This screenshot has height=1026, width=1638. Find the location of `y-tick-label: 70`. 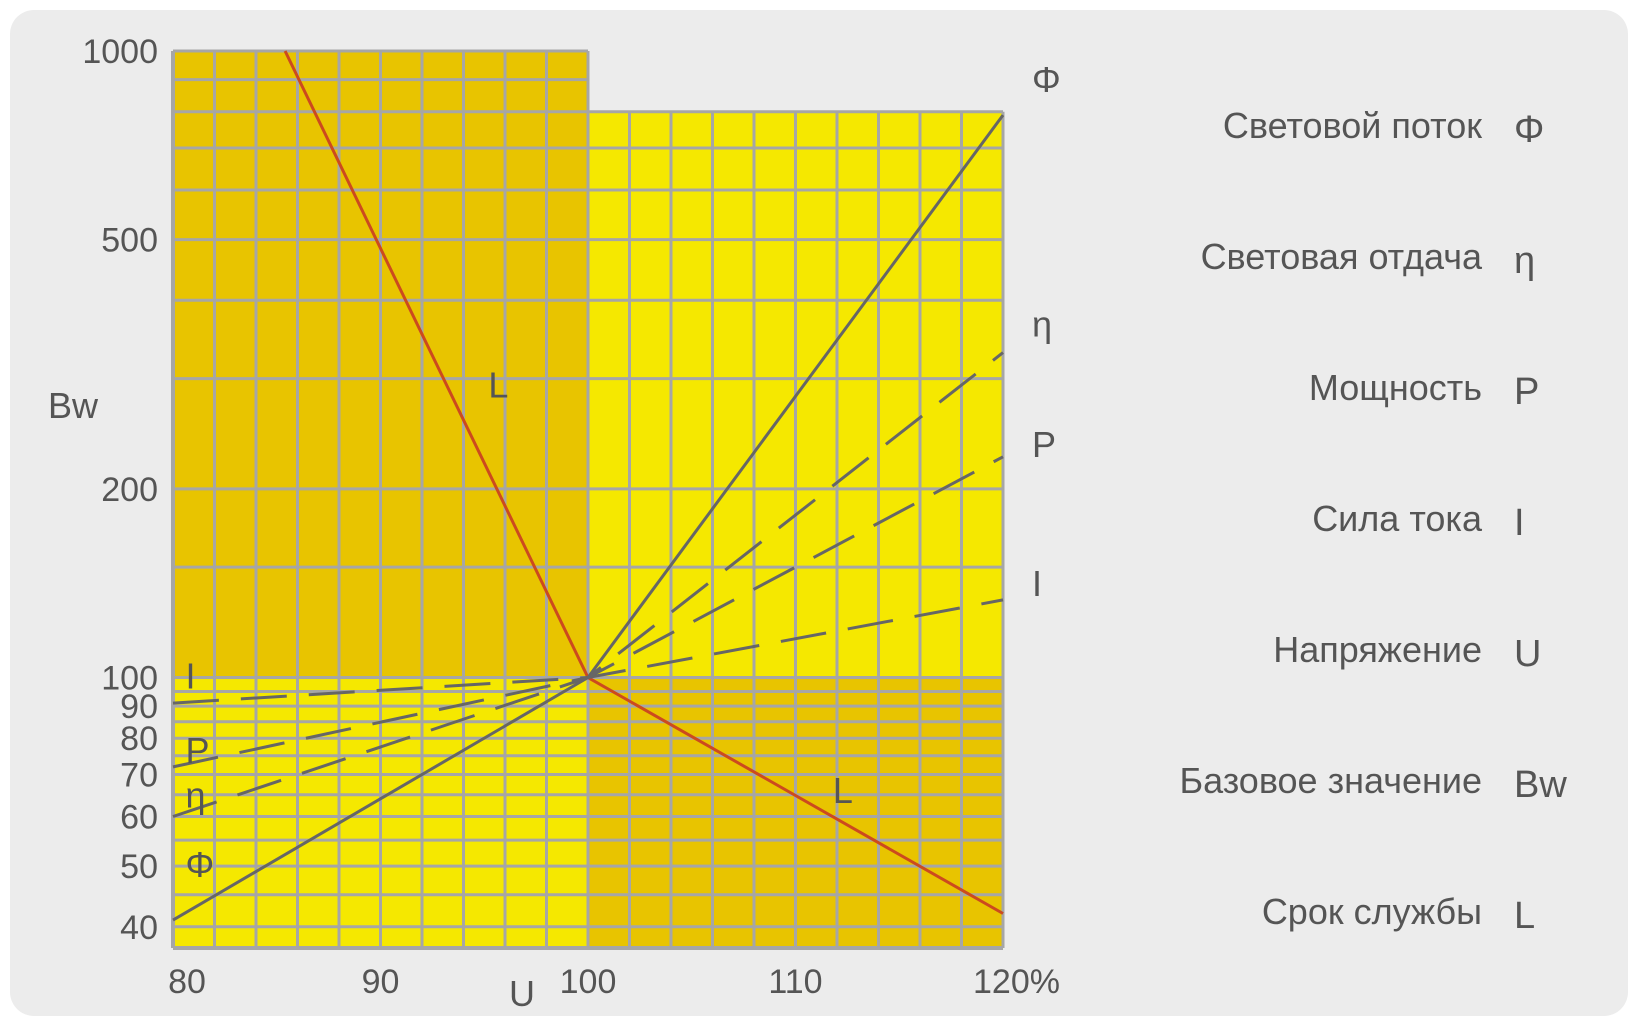

y-tick-label: 70 is located at coordinates (139, 776).